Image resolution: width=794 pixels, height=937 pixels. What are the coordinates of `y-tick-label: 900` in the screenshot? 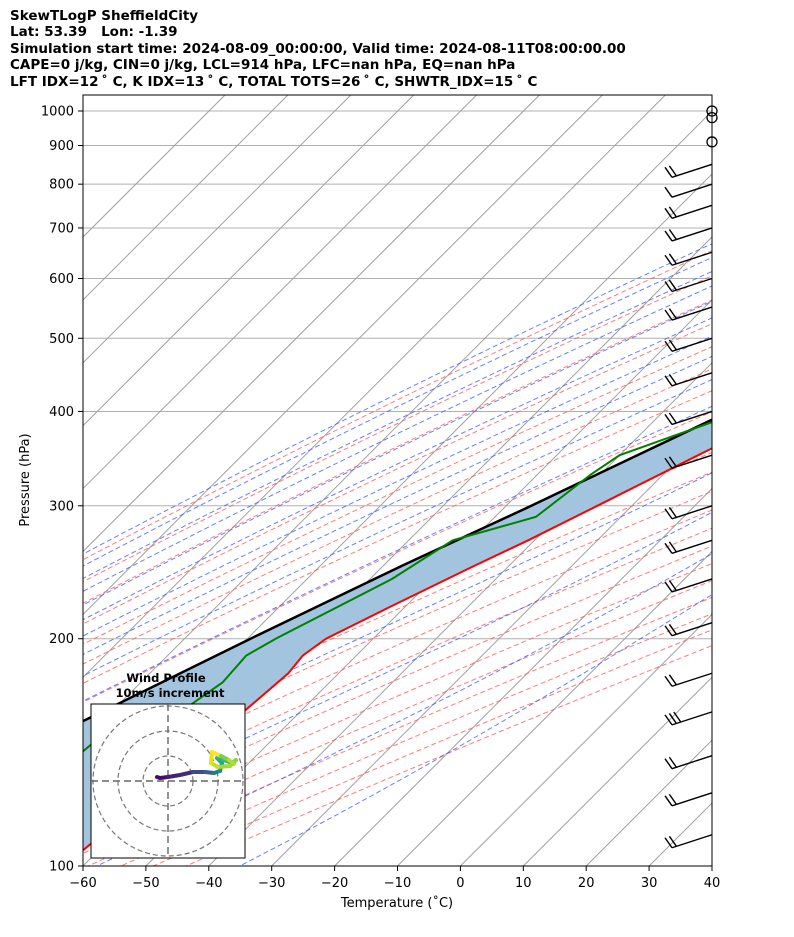 It's located at (61, 146).